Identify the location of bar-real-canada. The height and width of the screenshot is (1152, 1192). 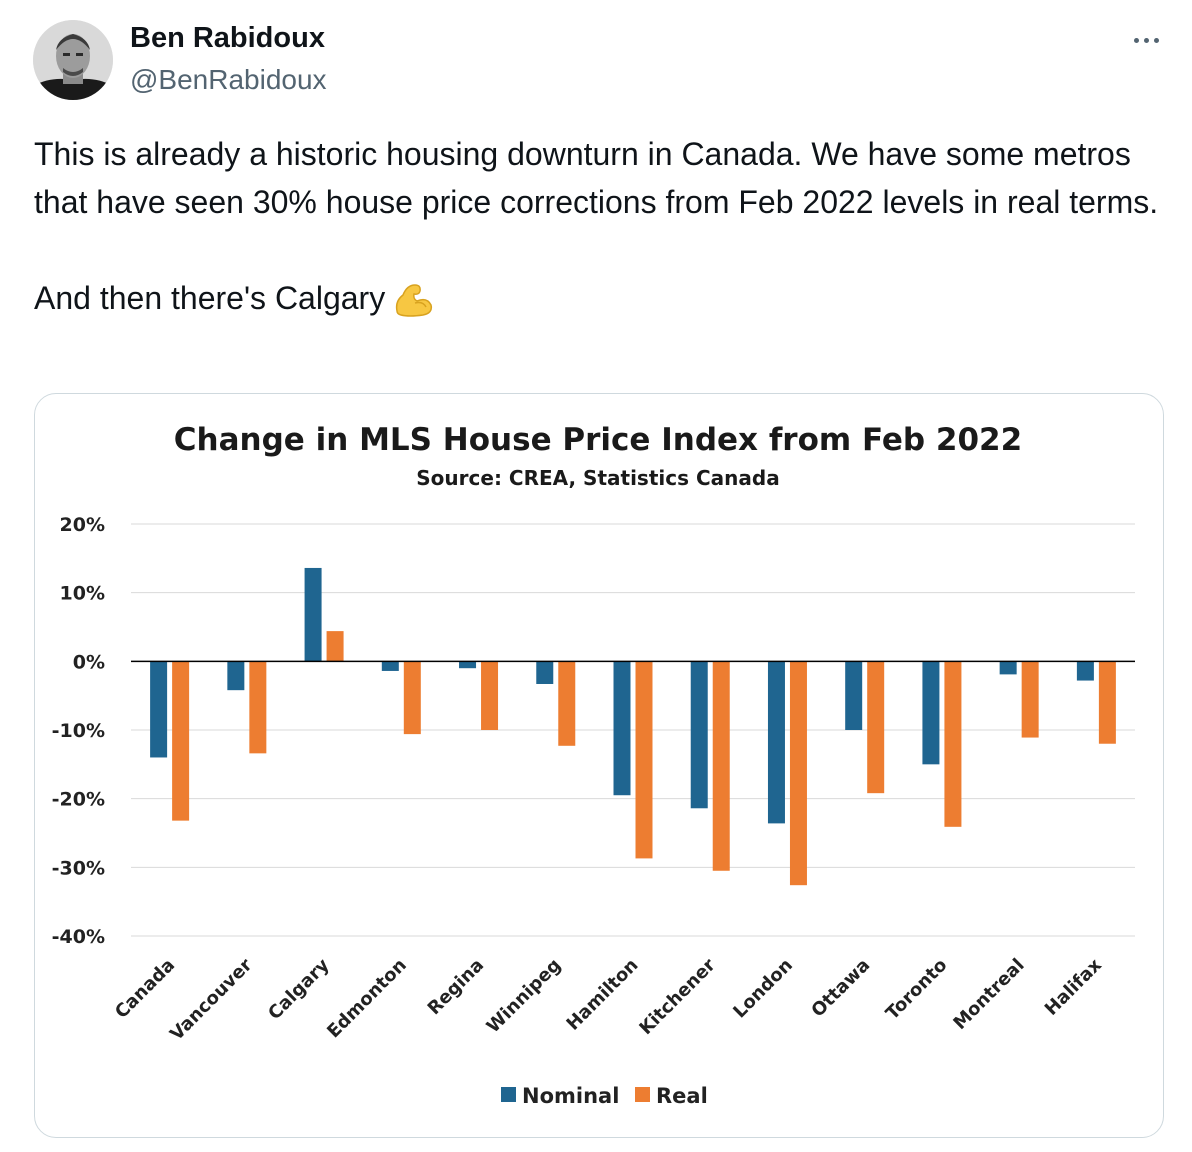
(181, 741).